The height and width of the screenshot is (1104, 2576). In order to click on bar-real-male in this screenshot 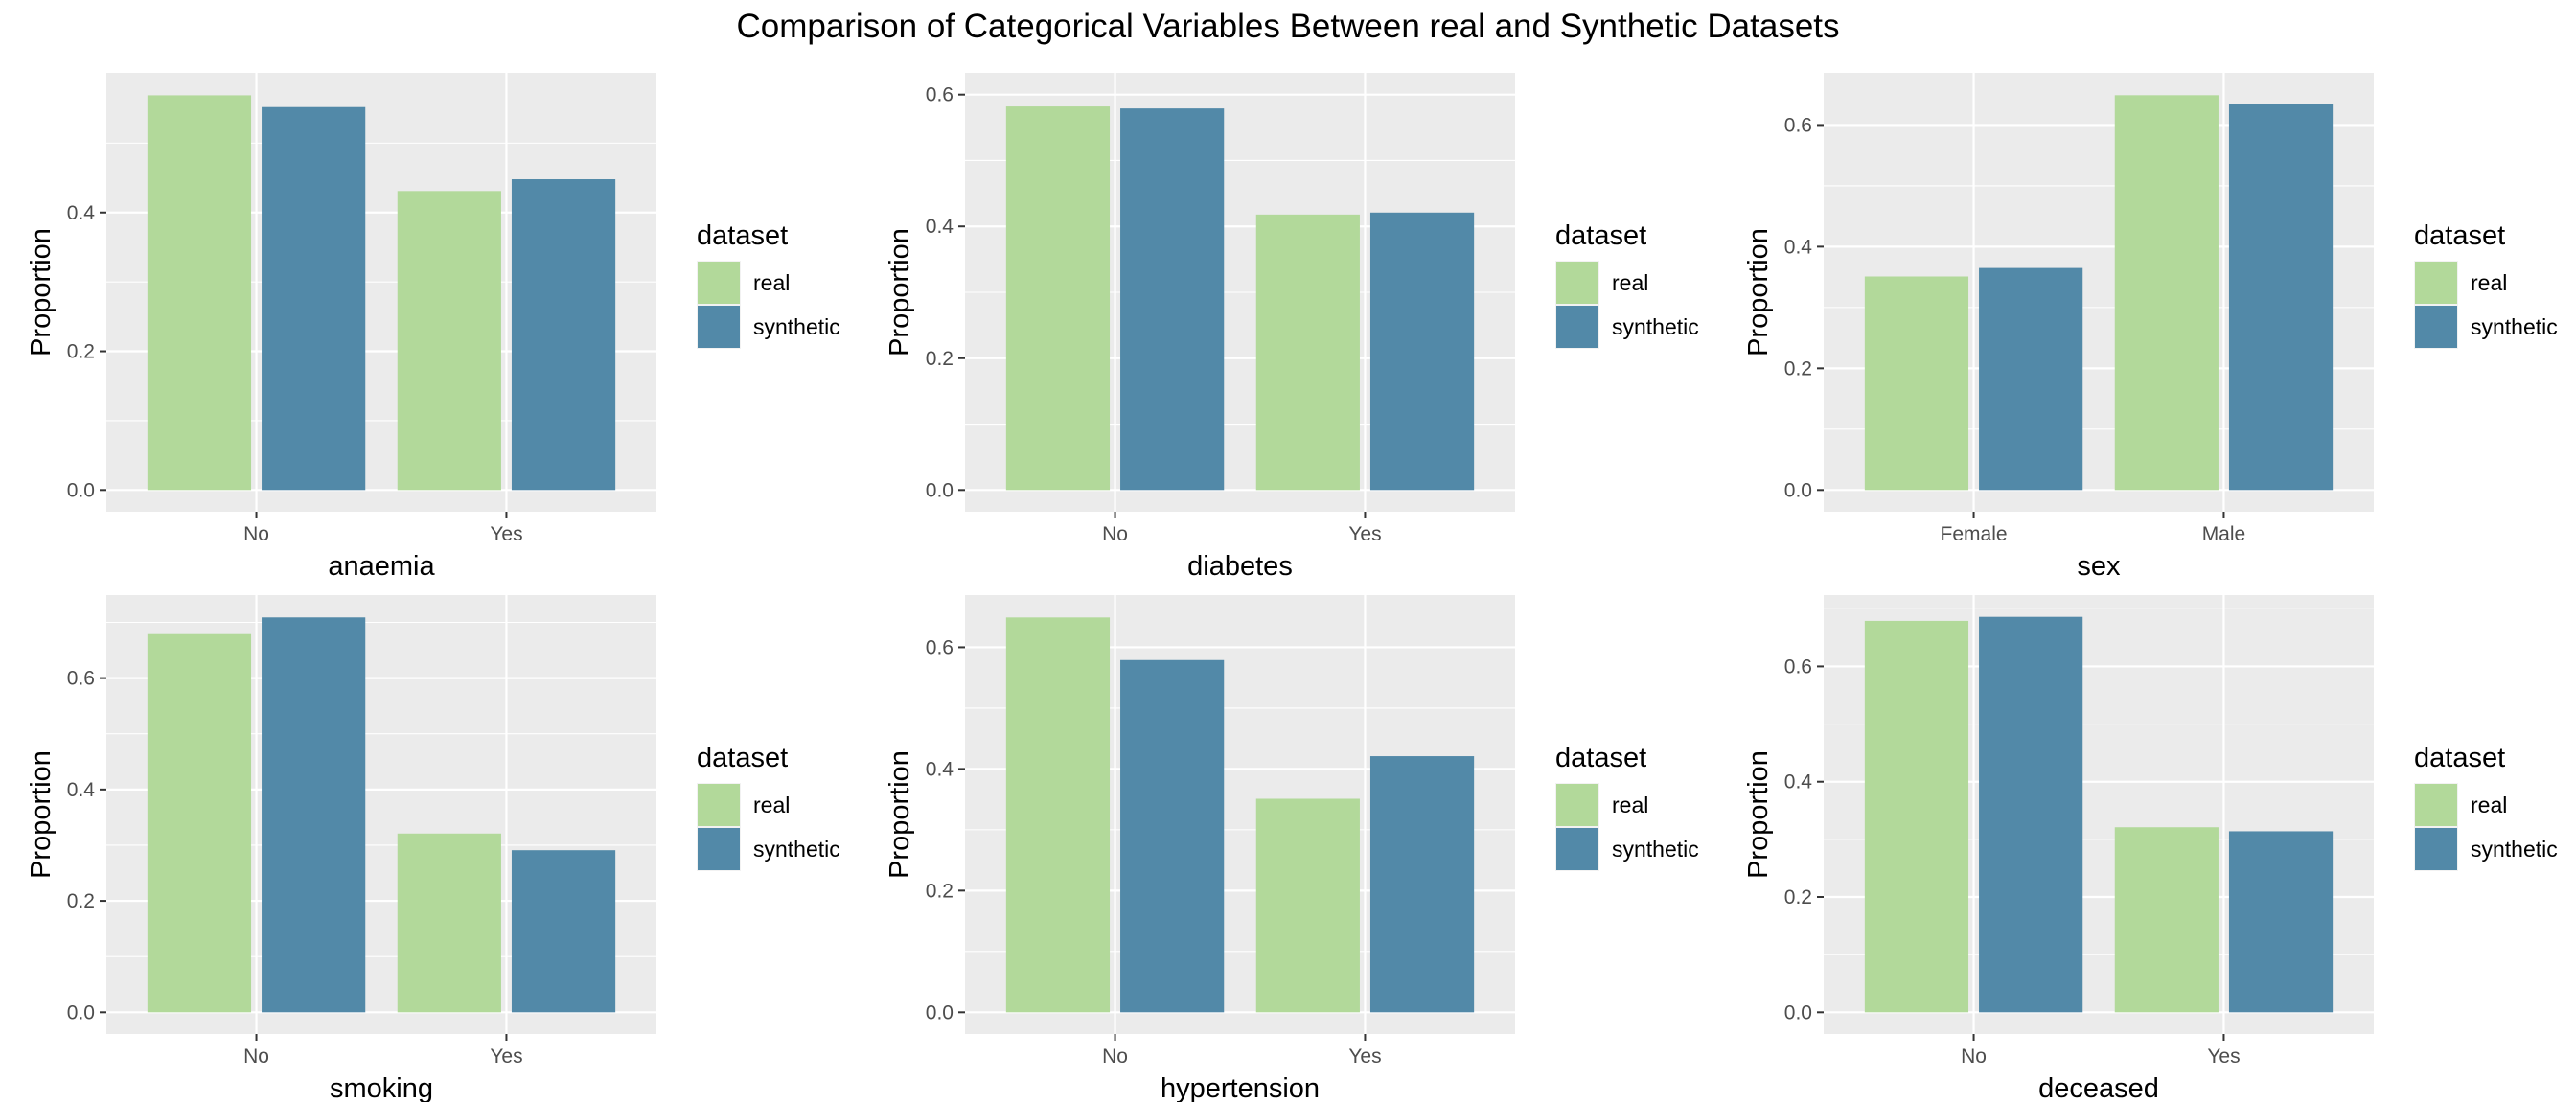, I will do `click(2166, 293)`.